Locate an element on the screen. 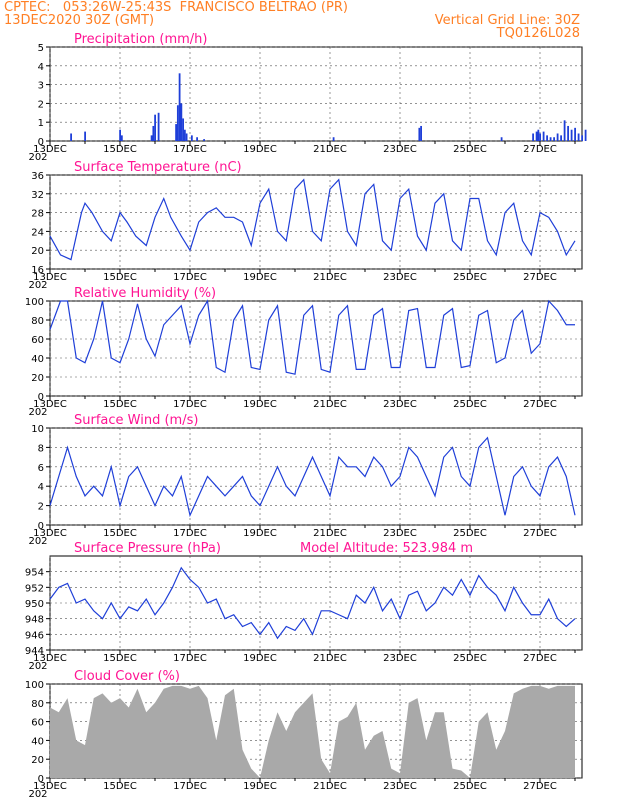 The width and height of the screenshot is (618, 800). header-model-id: TQ0126L028 is located at coordinates (538, 33).